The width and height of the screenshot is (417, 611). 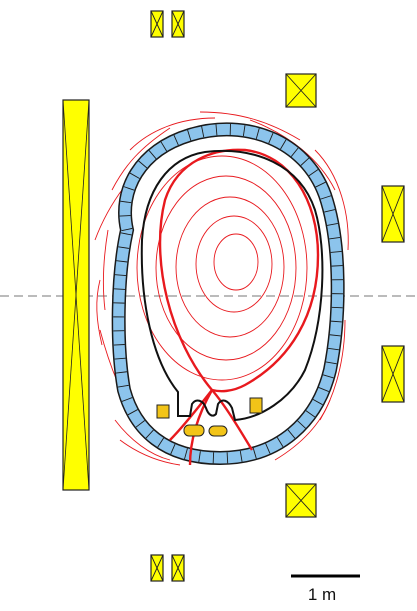 I want to click on pf-coil-upper-outer, so click(x=301, y=90).